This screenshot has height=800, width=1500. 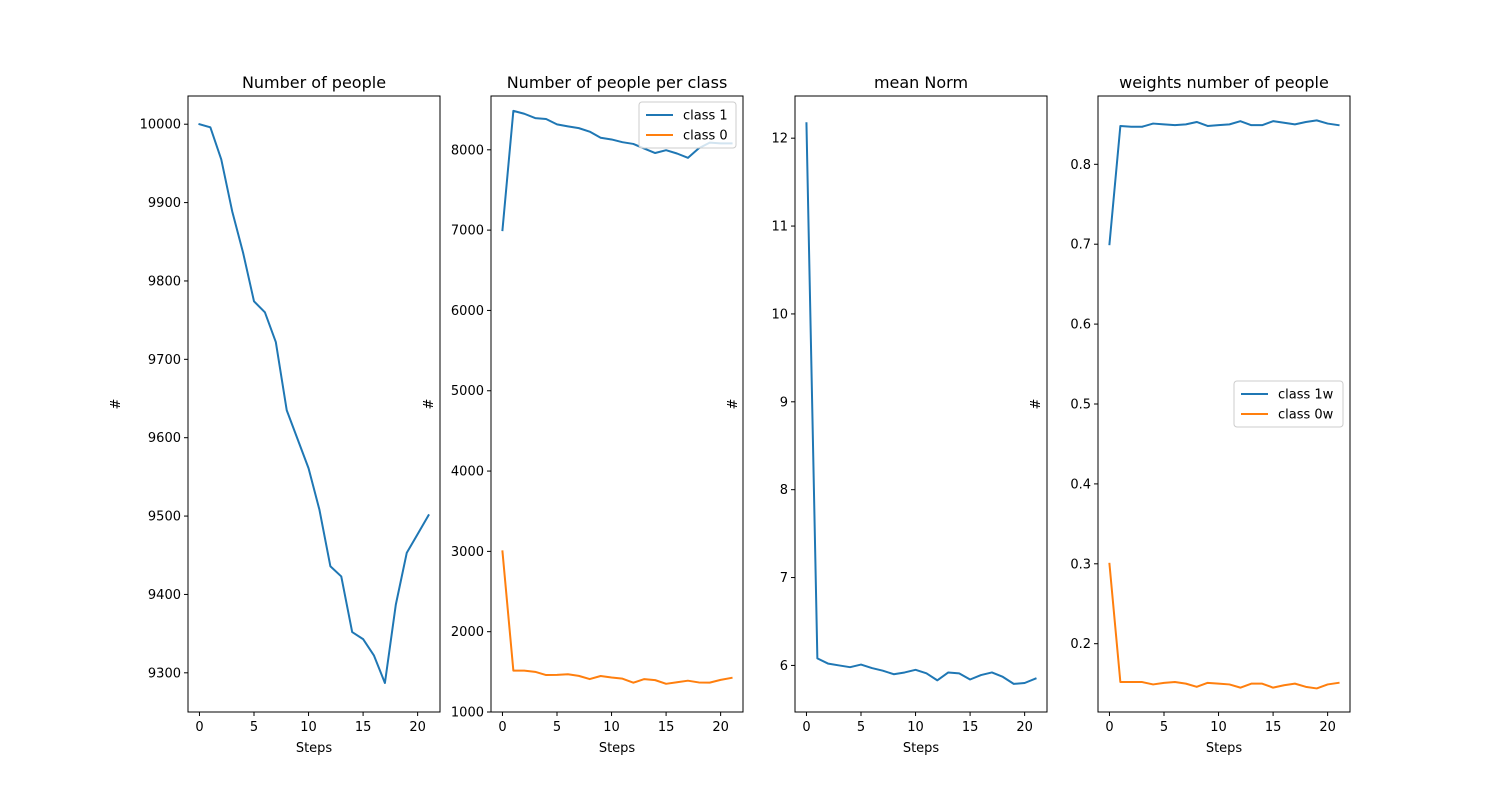 I want to click on y-tick-label: 0.5, so click(x=1080, y=405).